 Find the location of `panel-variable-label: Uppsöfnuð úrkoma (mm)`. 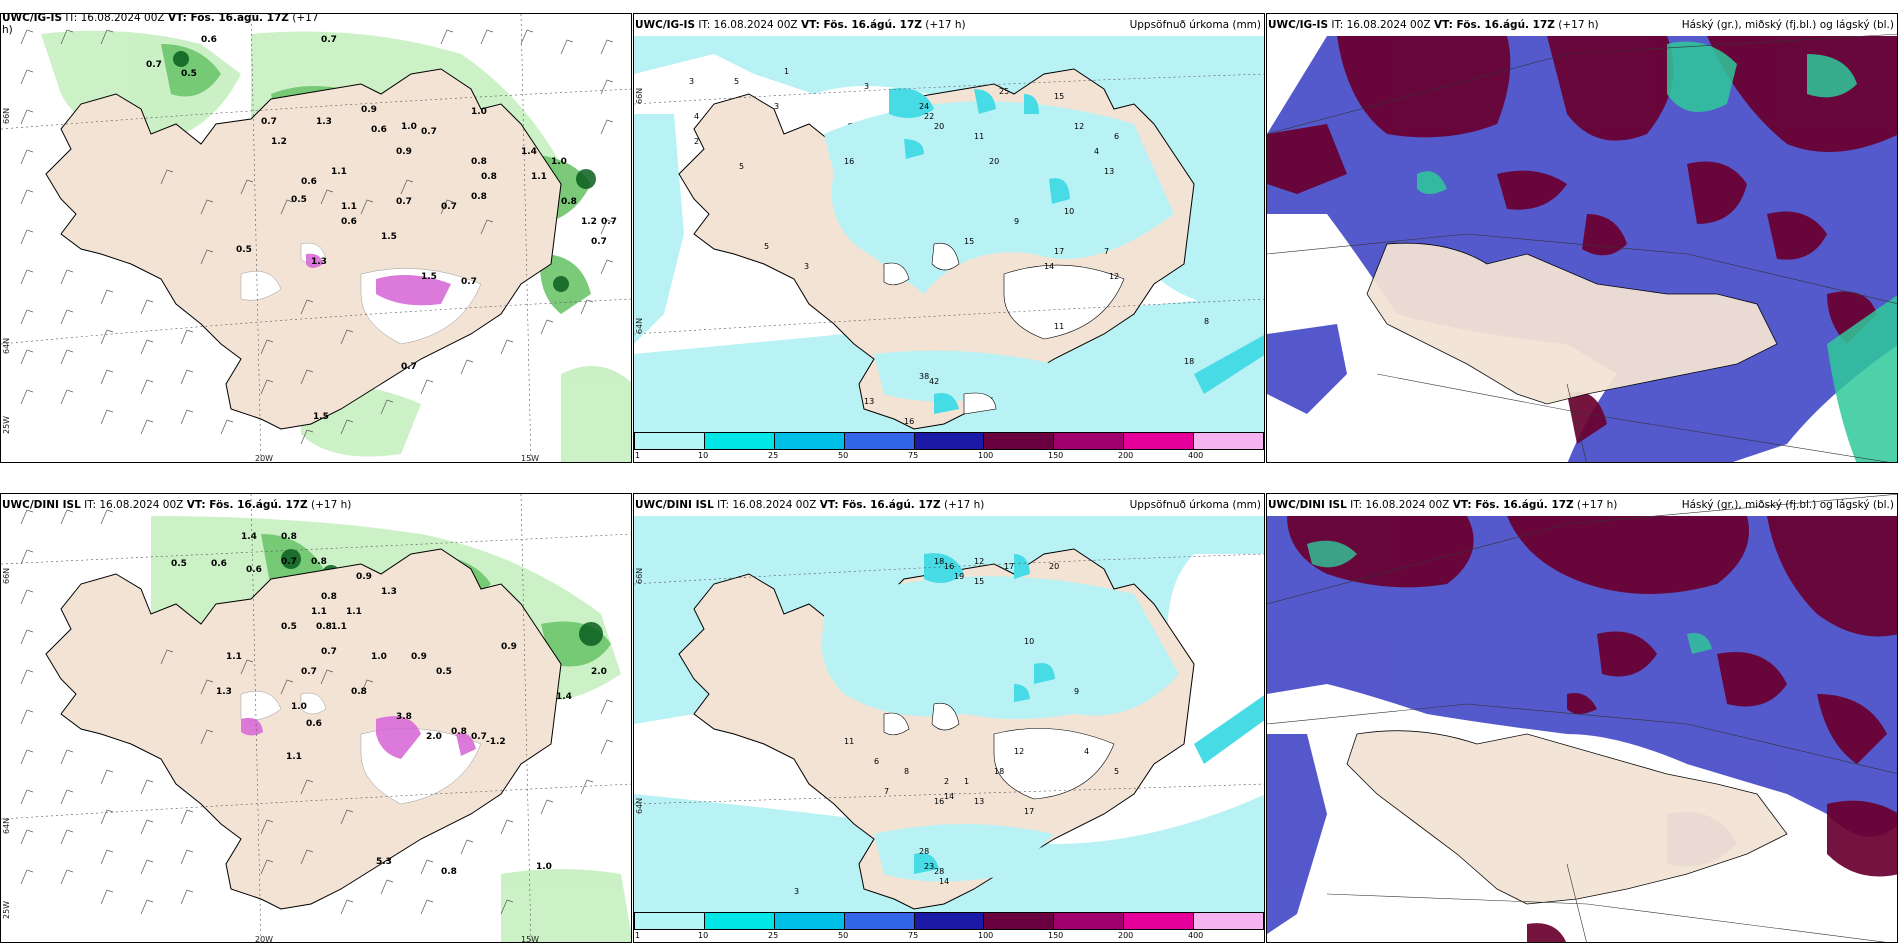

panel-variable-label: Uppsöfnuð úrkoma (mm) is located at coordinates (1195, 505).